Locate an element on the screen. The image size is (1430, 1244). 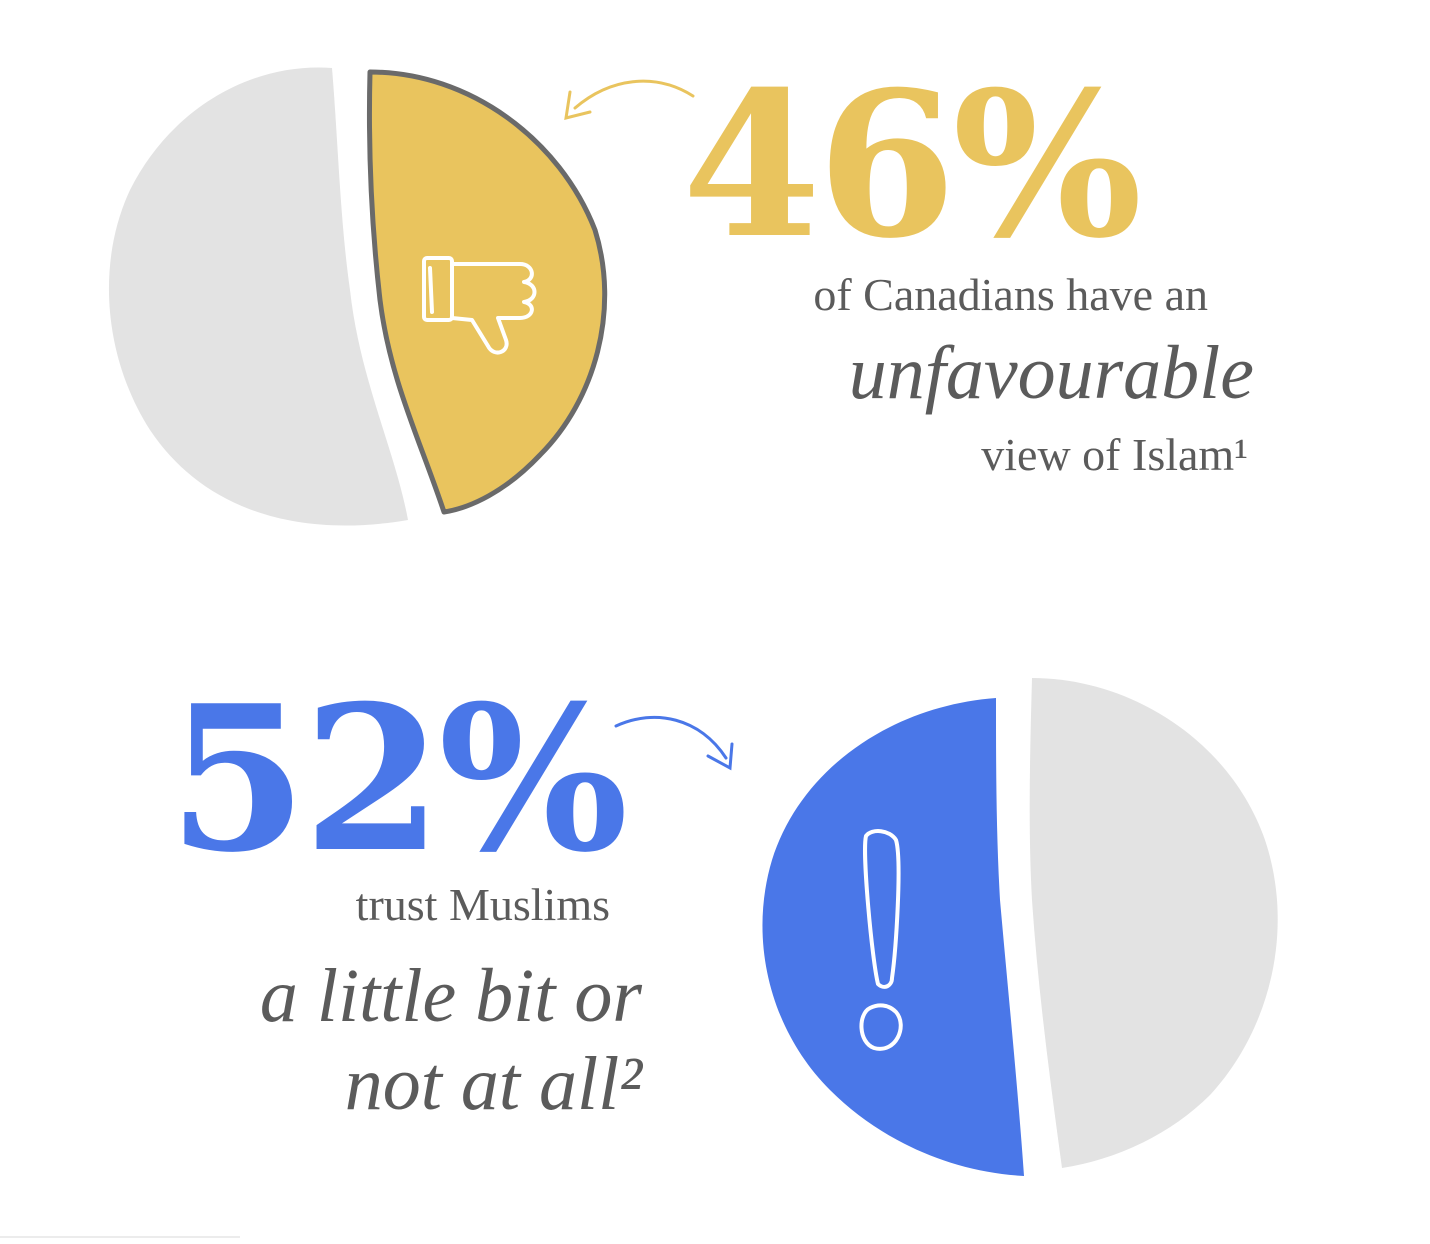
pie-chart-unfavourable is located at coordinates (358, 296).